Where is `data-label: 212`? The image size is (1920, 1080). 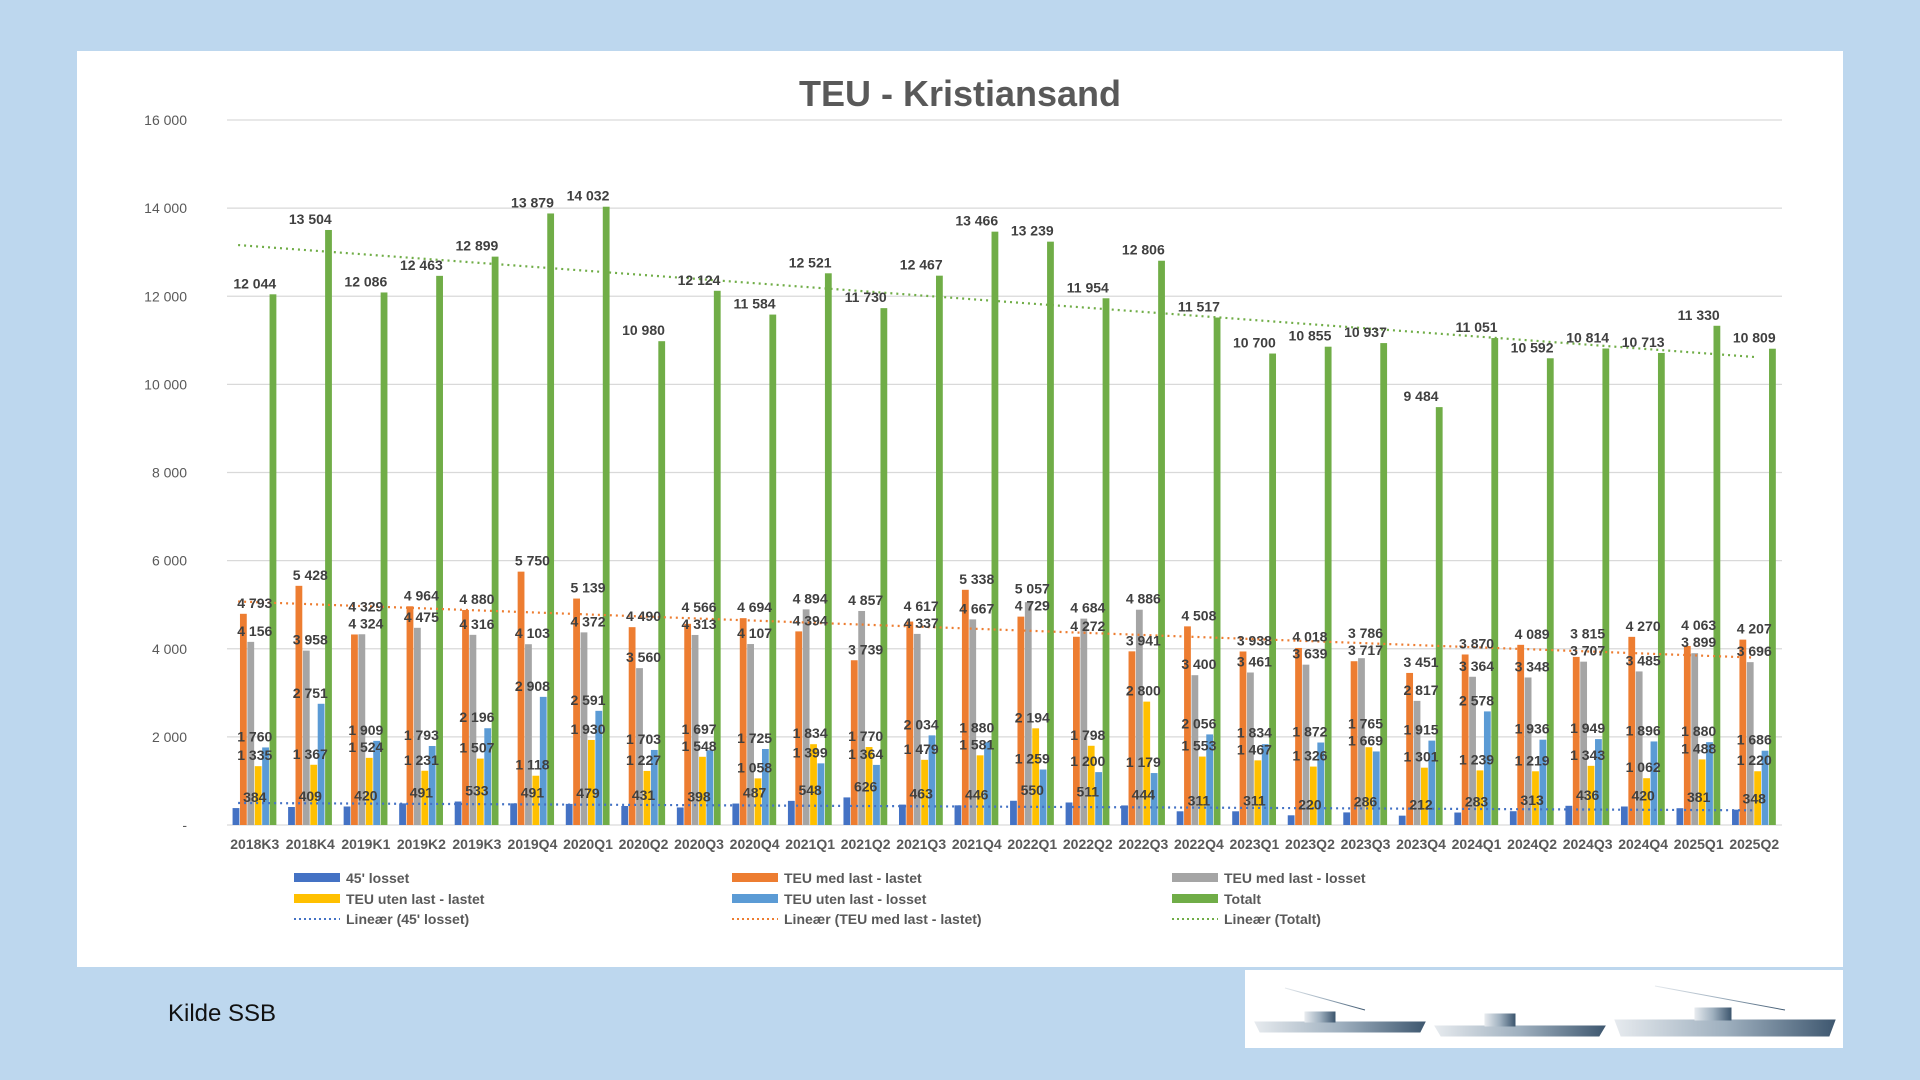 data-label: 212 is located at coordinates (1421, 805).